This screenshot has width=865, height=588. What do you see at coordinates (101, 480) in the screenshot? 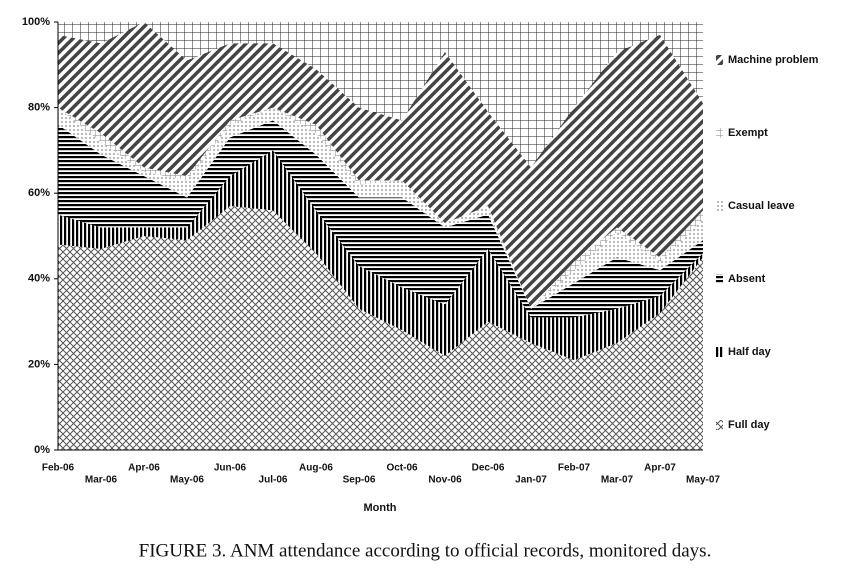
I see `x-tick-label: Mar-06` at bounding box center [101, 480].